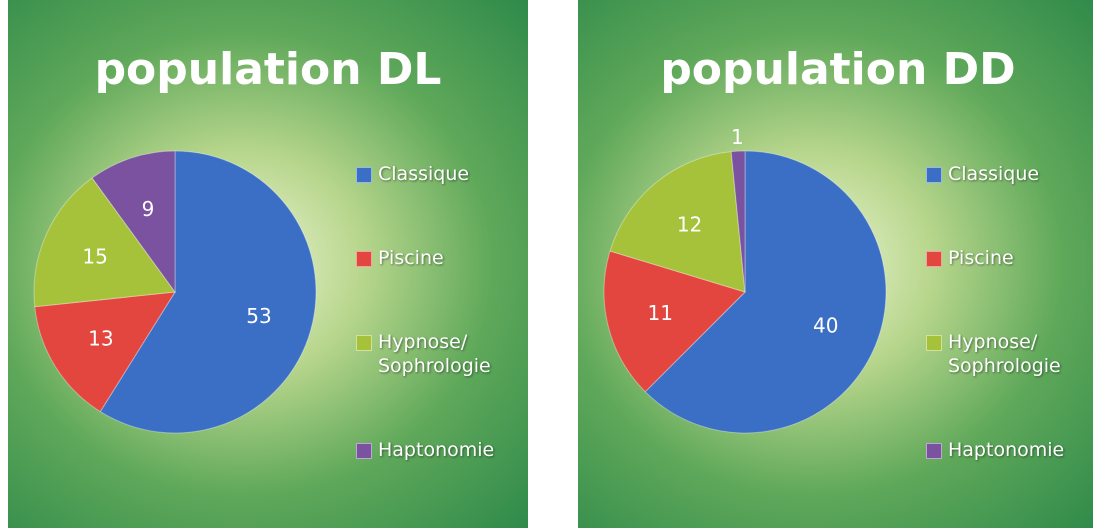  Describe the element at coordinates (148, 209) in the screenshot. I see `data-label: 9` at that location.